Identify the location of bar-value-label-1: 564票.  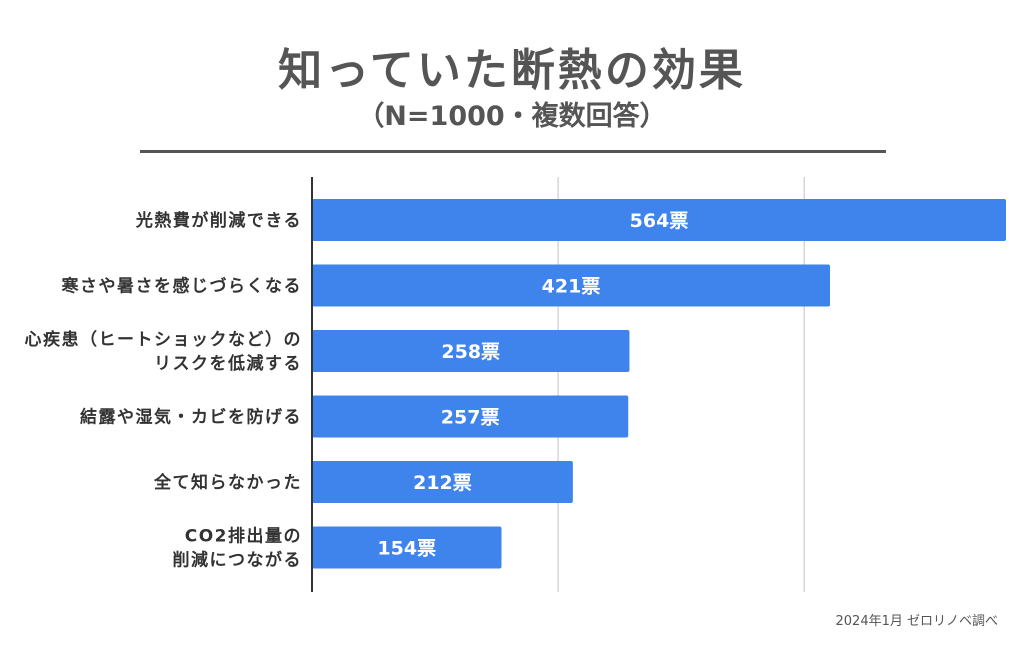
(659, 221).